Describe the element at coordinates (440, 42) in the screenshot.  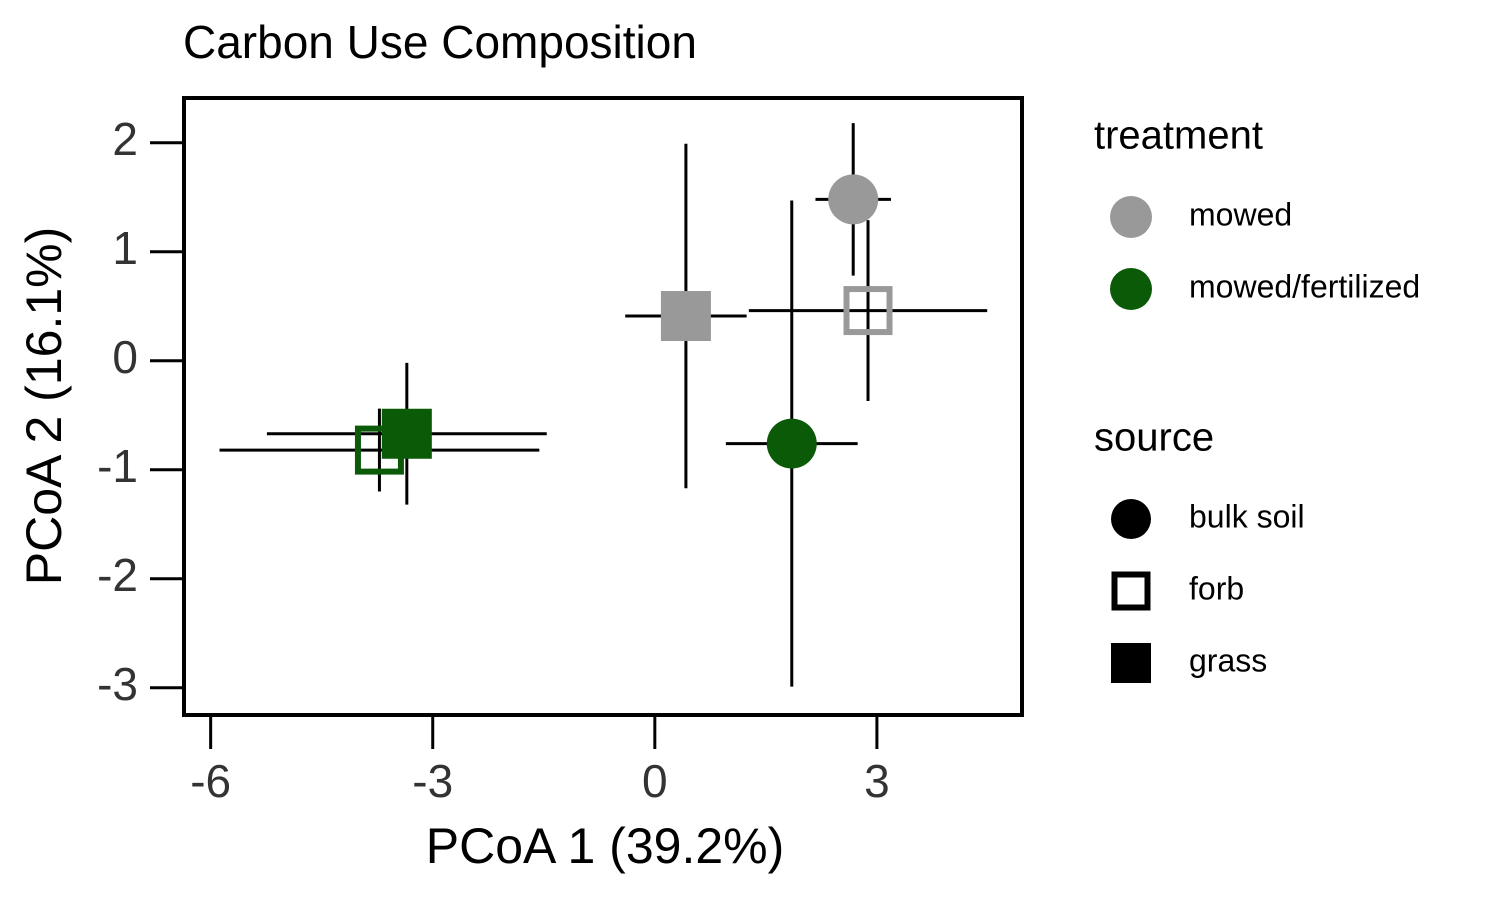
I see `chart-title: Carbon Use Composition` at that location.